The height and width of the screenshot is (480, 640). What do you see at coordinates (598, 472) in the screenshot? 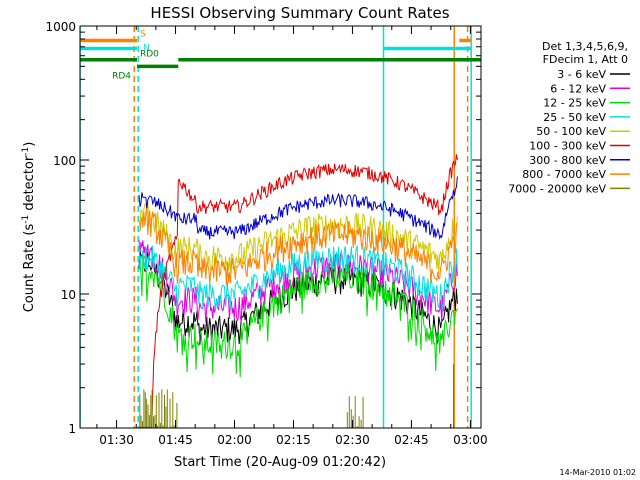
I see `generation-timestamp: 14-Mar-2010 01:02` at bounding box center [598, 472].